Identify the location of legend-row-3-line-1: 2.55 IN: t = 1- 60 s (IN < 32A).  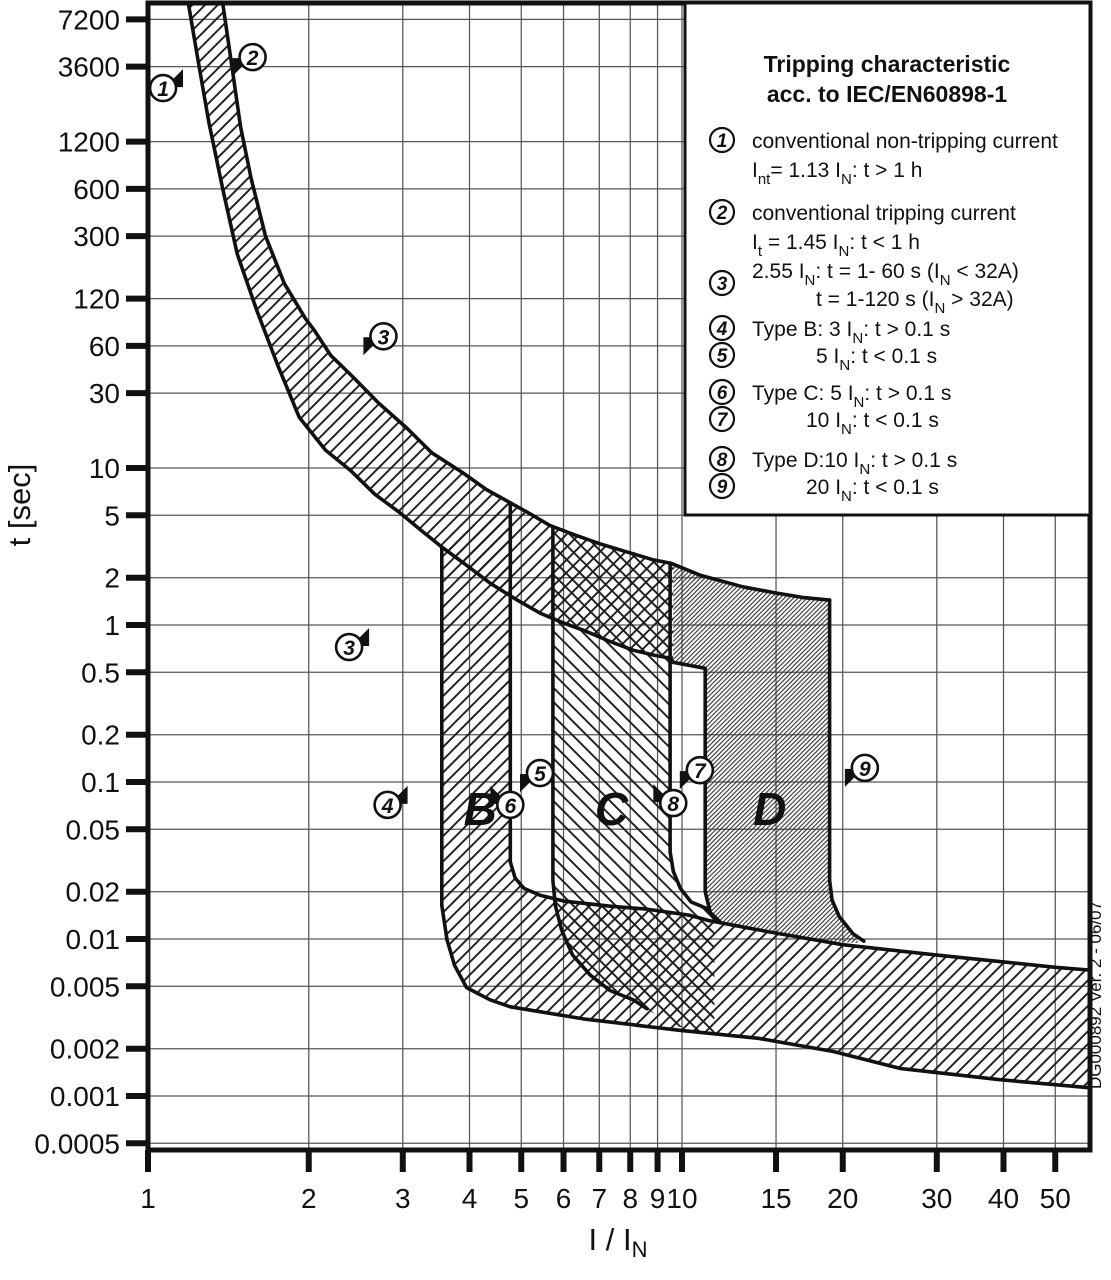
(885, 274).